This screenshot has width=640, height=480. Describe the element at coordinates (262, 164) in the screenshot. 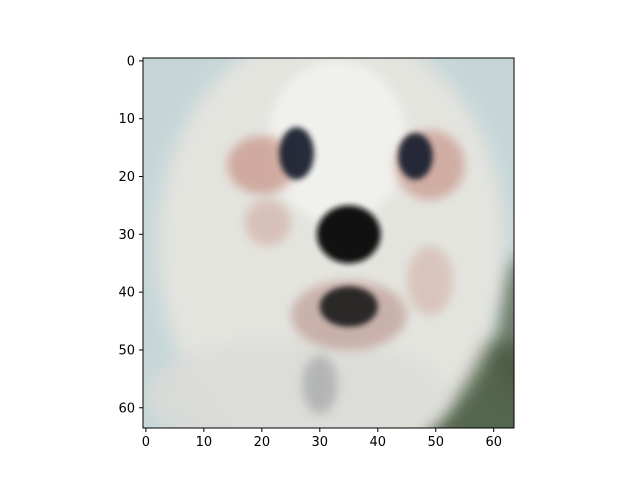

I see `ear-tint-left` at that location.